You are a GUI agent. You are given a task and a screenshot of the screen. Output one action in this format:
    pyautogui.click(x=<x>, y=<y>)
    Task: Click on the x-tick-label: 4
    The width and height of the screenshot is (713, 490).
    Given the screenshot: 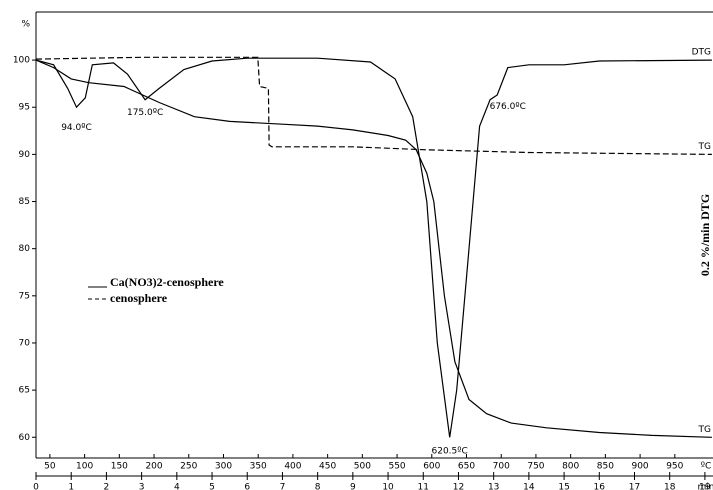 What is the action you would take?
    pyautogui.click(x=177, y=486)
    